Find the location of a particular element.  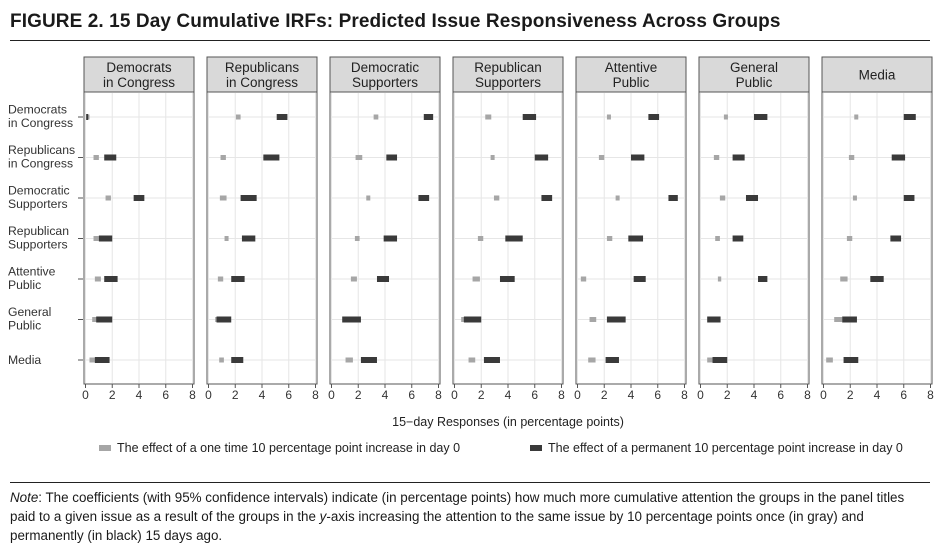

row-label-2: Democratic Supporters is located at coordinates (39, 198).